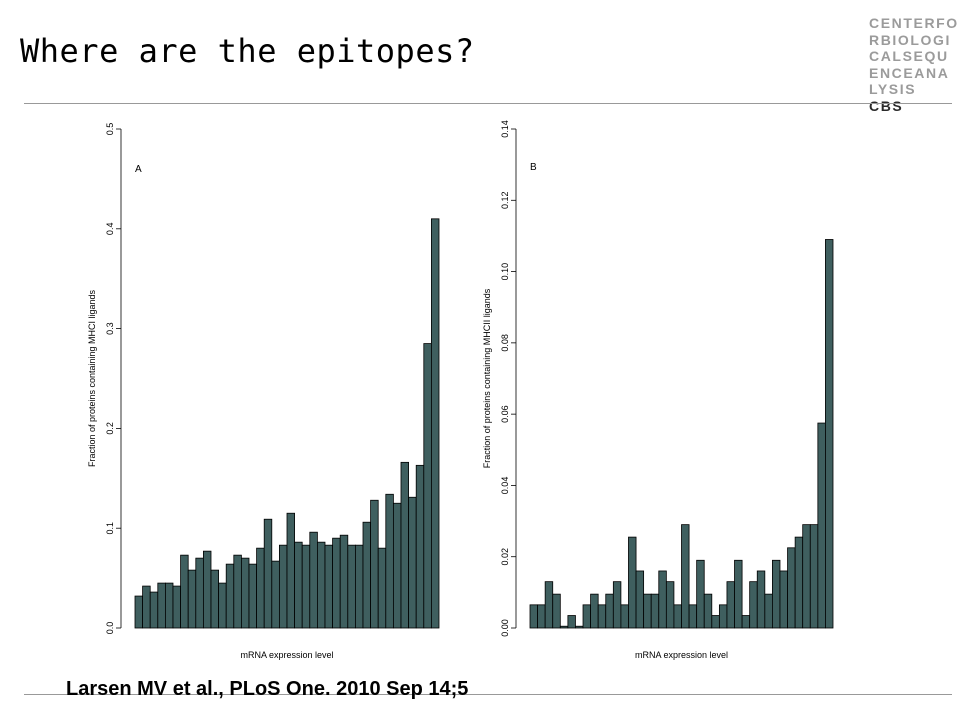  What do you see at coordinates (505, 272) in the screenshot?
I see `y-tick-label: 0.10` at bounding box center [505, 272].